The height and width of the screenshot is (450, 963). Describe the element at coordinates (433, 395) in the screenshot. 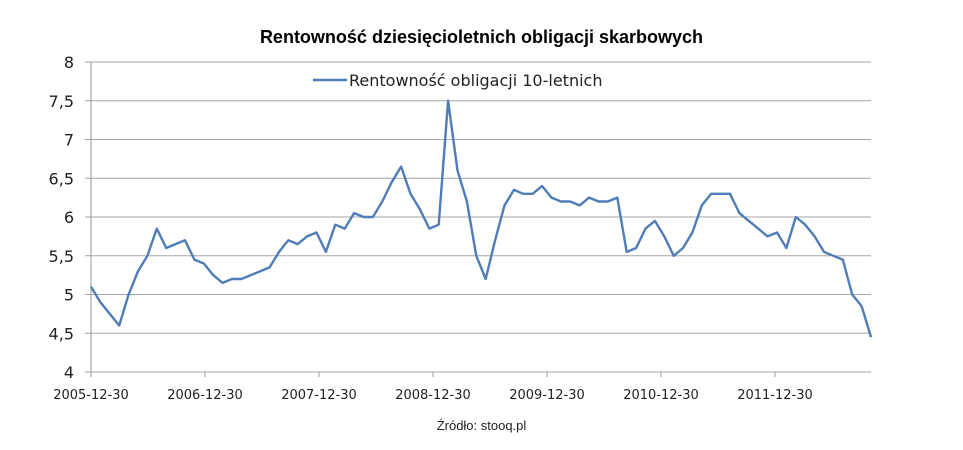

I see `x-tick-label: 2008-12-30` at that location.